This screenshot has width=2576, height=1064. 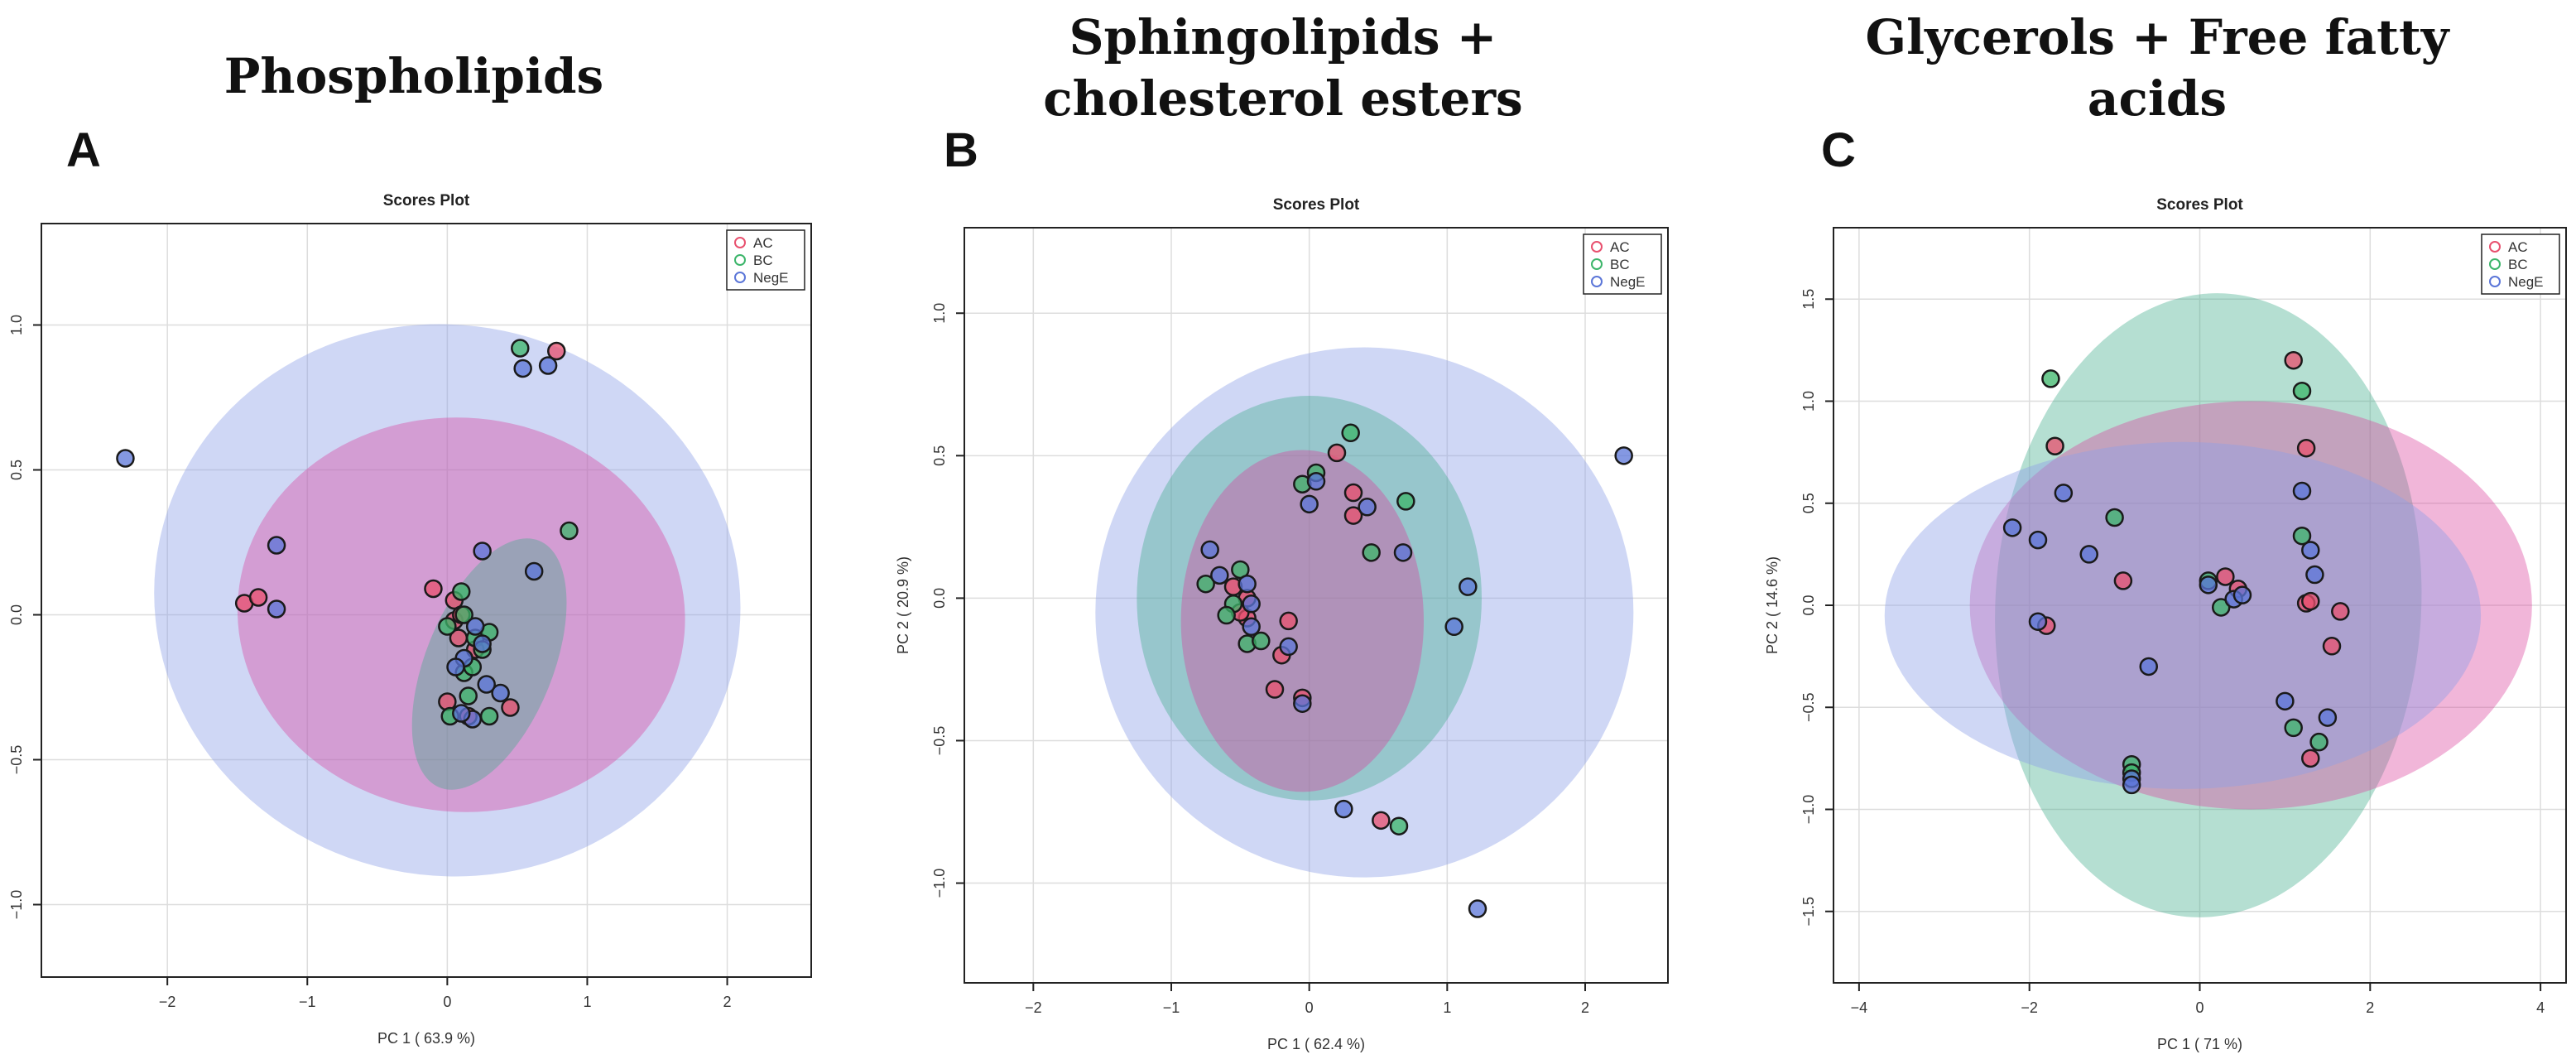 I want to click on x-tick-label: −1, so click(x=307, y=1002).